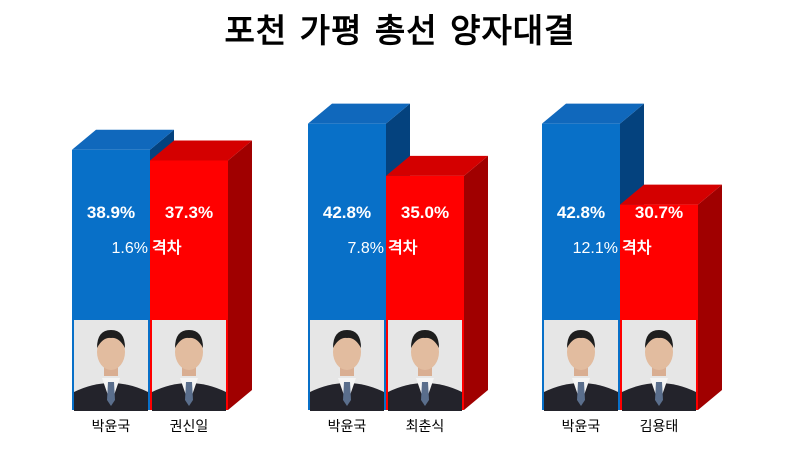 Image resolution: width=800 pixels, height=450 pixels. What do you see at coordinates (659, 212) in the screenshot?
I see `data-label: 30.7%` at bounding box center [659, 212].